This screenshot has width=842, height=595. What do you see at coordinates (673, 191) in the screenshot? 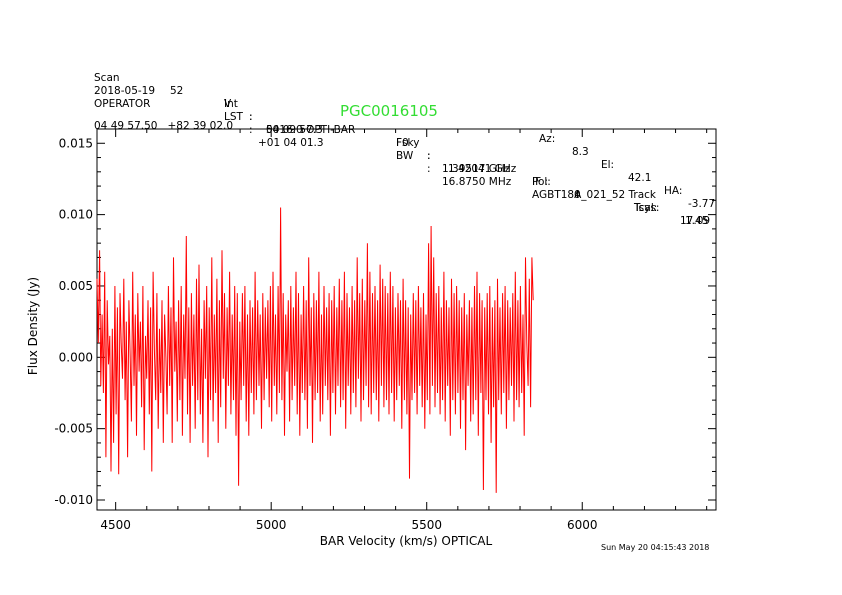
I see `ha-label: HA:` at bounding box center [673, 191].